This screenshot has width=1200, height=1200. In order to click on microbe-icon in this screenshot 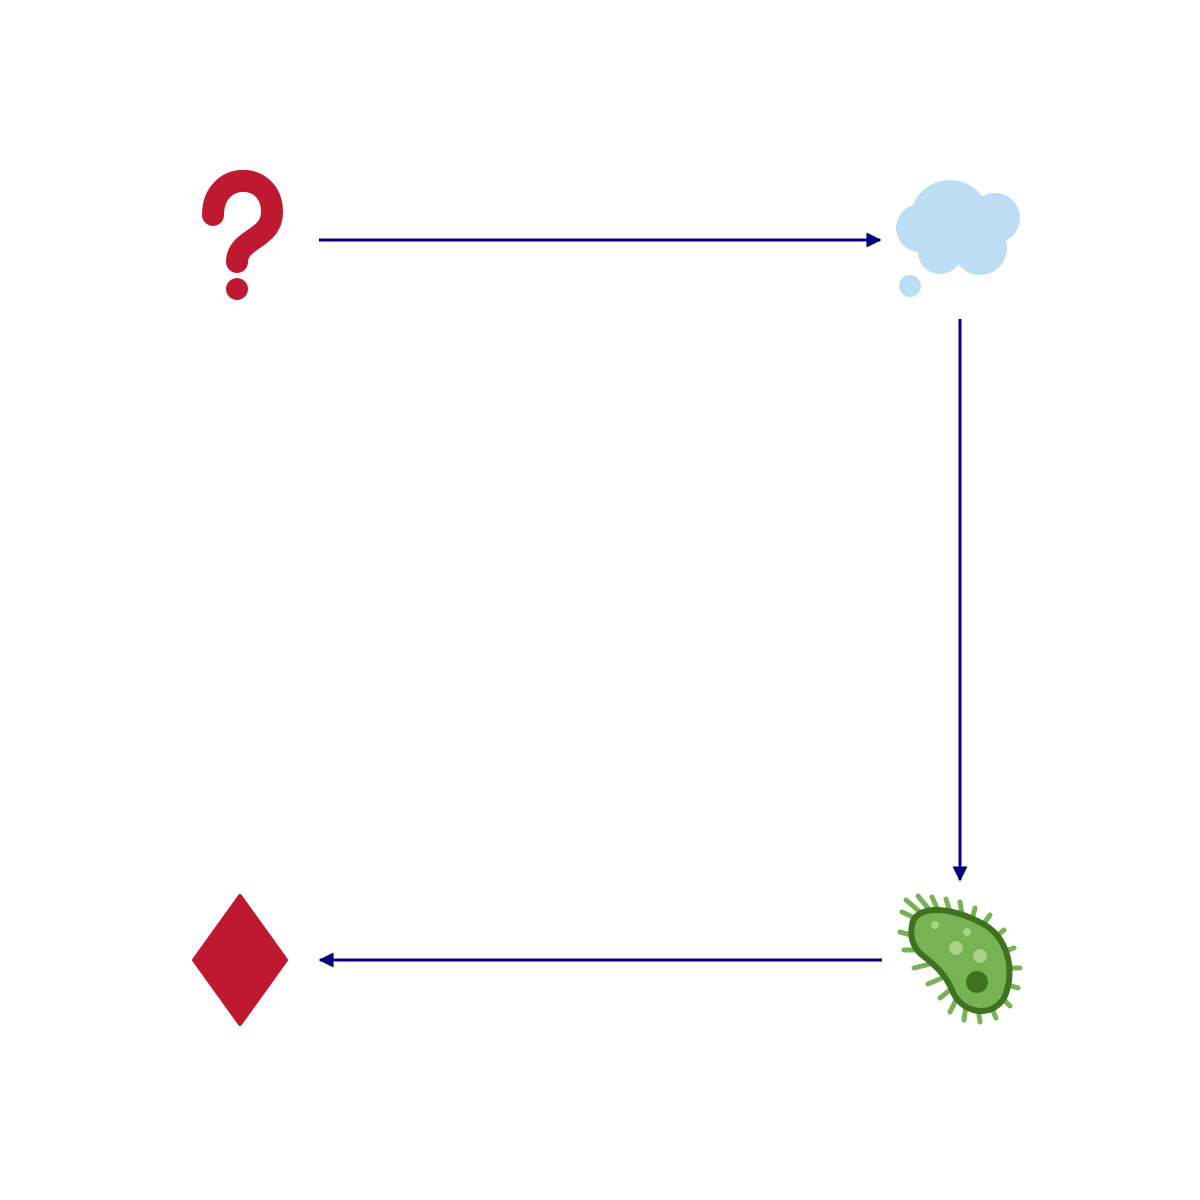, I will do `click(960, 959)`.